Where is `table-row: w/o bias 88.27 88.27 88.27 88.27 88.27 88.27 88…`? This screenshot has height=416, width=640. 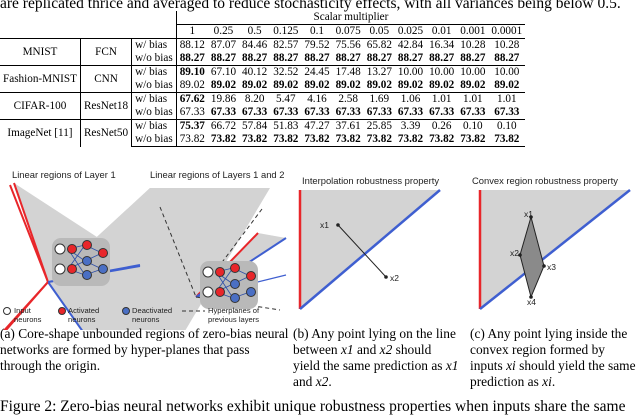
table-row: w/o bias 88.27 88.27 88.27 88.27 88.27 88.27 88… is located at coordinates (262, 59).